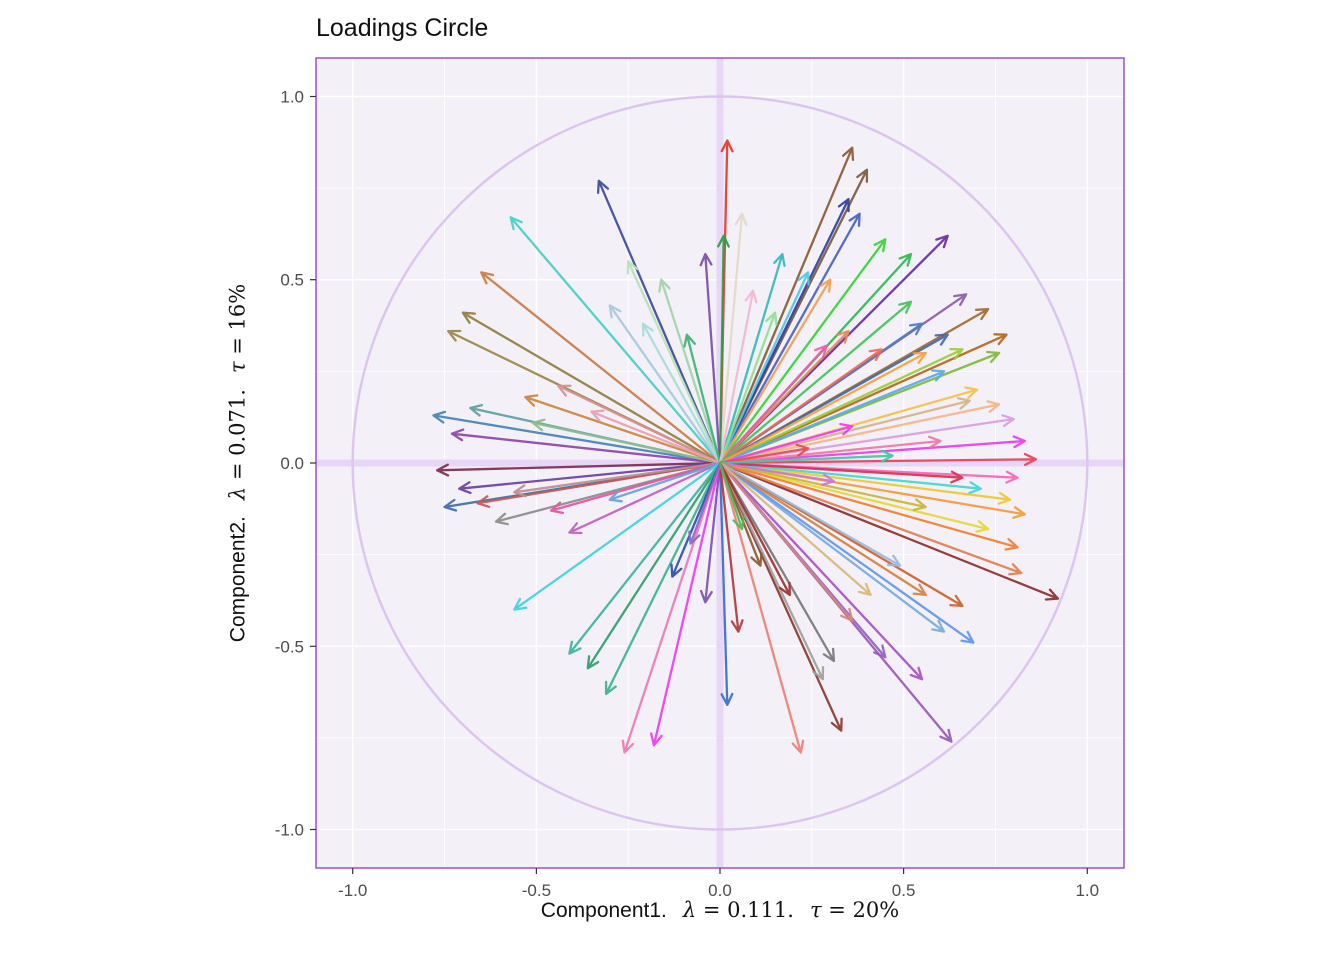 Image resolution: width=1344 pixels, height=960 pixels. Describe the element at coordinates (1087, 890) in the screenshot. I see `x-tick-label: 1.0` at that location.